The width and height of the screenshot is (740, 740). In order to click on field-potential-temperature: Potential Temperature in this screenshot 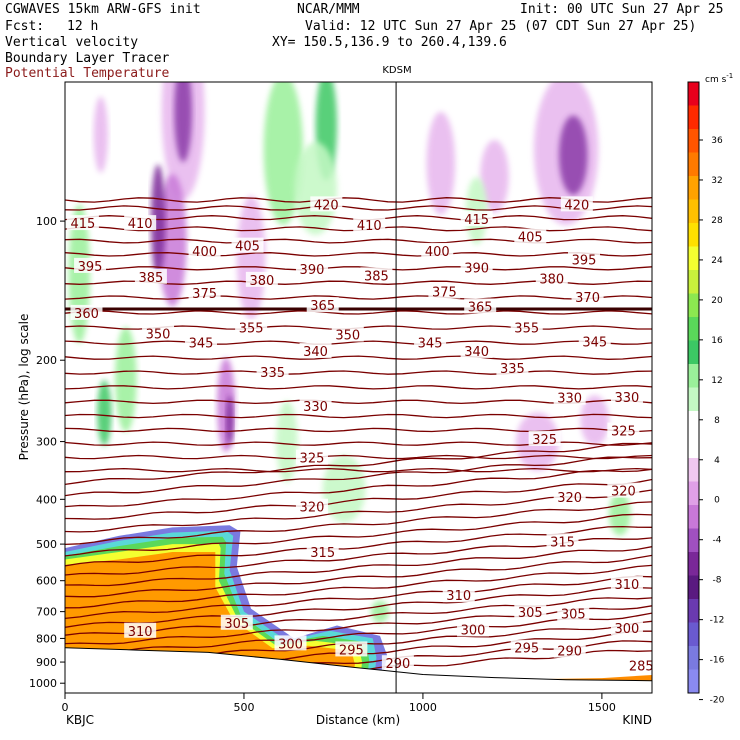, I will do `click(87, 73)`.